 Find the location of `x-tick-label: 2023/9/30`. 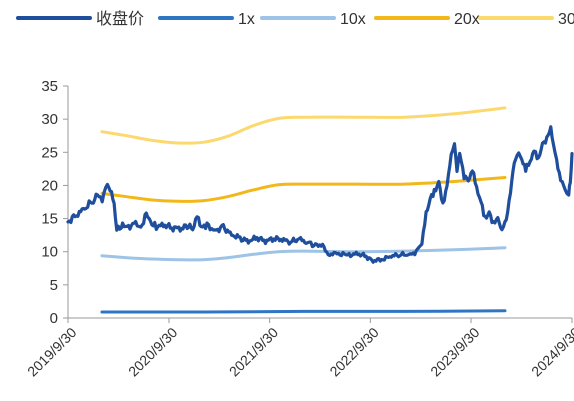

x-tick-label: 2023/9/30 is located at coordinates (455, 352).